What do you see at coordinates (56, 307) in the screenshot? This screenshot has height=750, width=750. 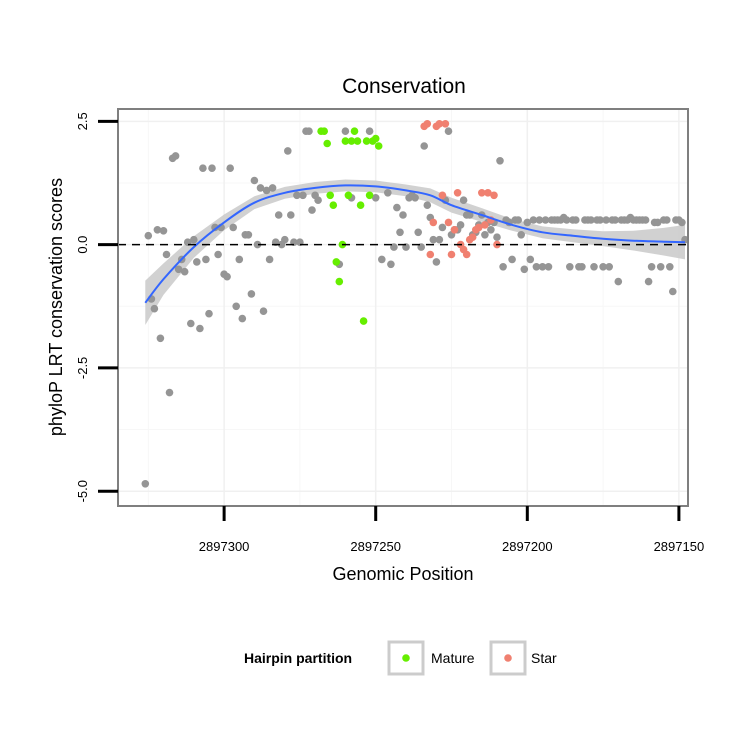 I see `y-axis-title: phyloP LRT conservation scores` at bounding box center [56, 307].